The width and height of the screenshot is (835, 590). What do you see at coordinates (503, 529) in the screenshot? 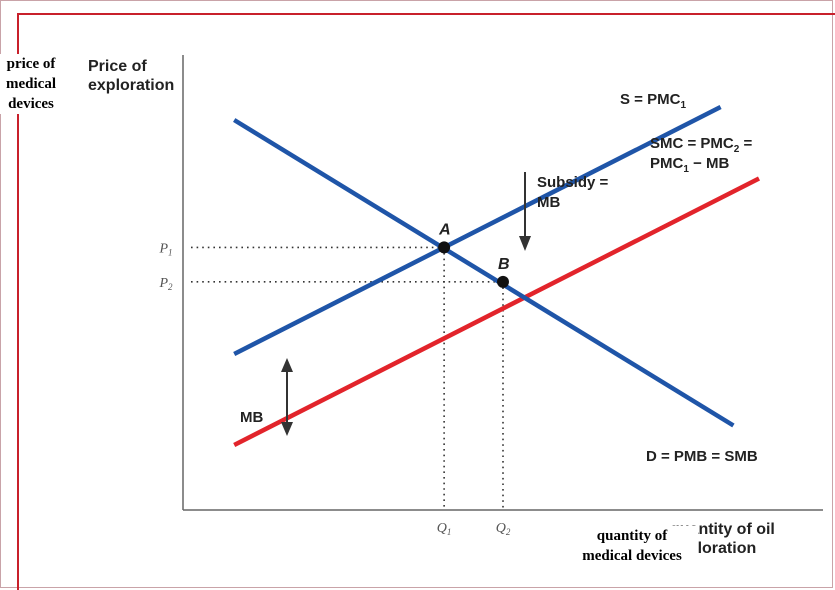
I see `x-tick-label: Q2` at bounding box center [503, 529].